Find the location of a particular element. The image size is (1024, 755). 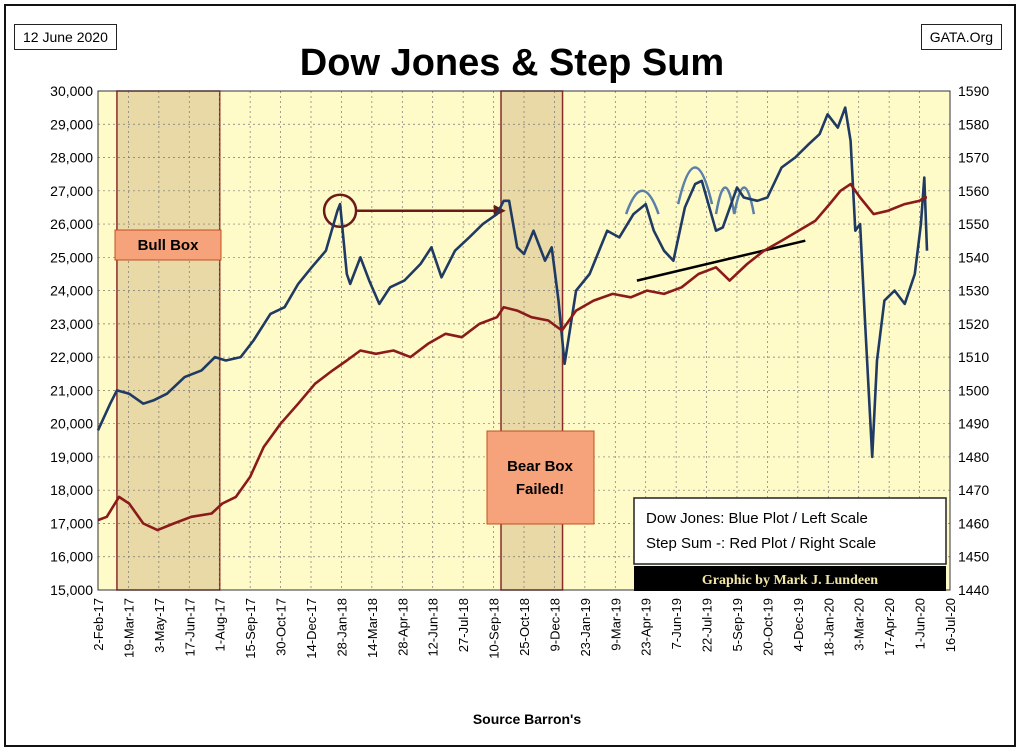

x-tick-label: 3-May-17 is located at coordinates (159, 625).